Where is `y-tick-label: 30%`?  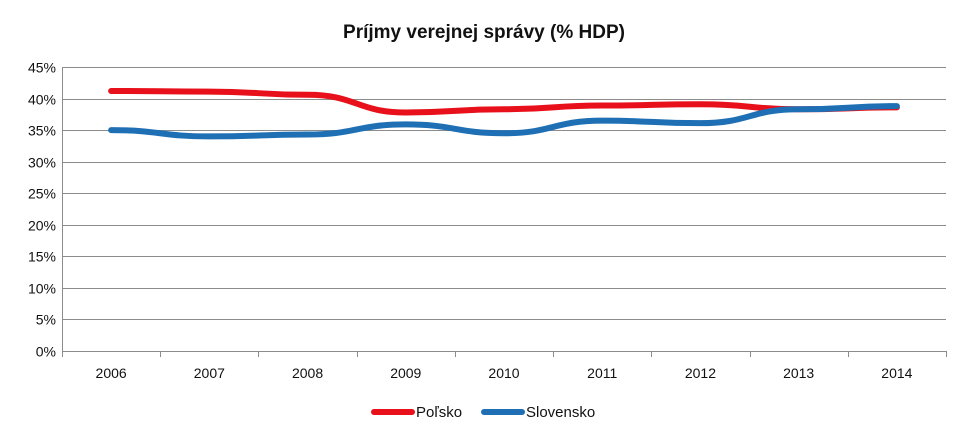 y-tick-label: 30% is located at coordinates (42, 163).